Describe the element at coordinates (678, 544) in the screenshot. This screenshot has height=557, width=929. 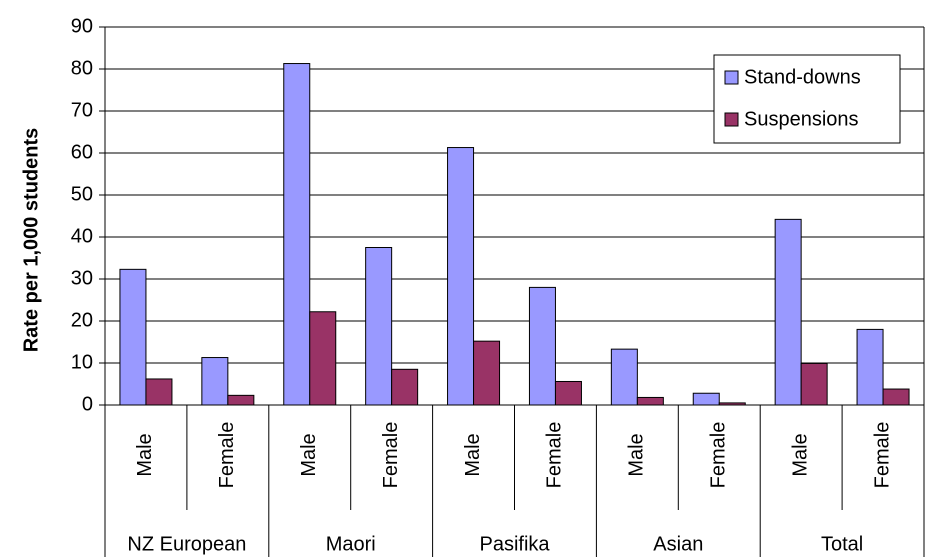
I see `group-label: Asian` at that location.